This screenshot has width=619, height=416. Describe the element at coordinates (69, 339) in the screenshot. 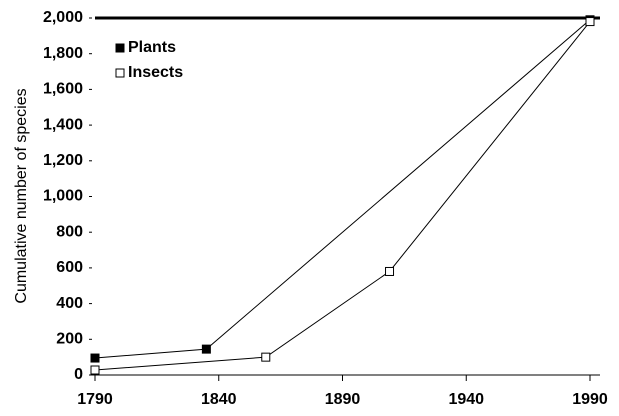

I see `y-tick-label: 200` at that location.